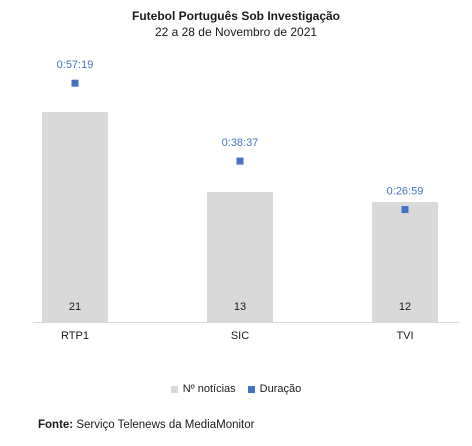 The height and width of the screenshot is (446, 472). What do you see at coordinates (240, 257) in the screenshot?
I see `bar-sic` at bounding box center [240, 257].